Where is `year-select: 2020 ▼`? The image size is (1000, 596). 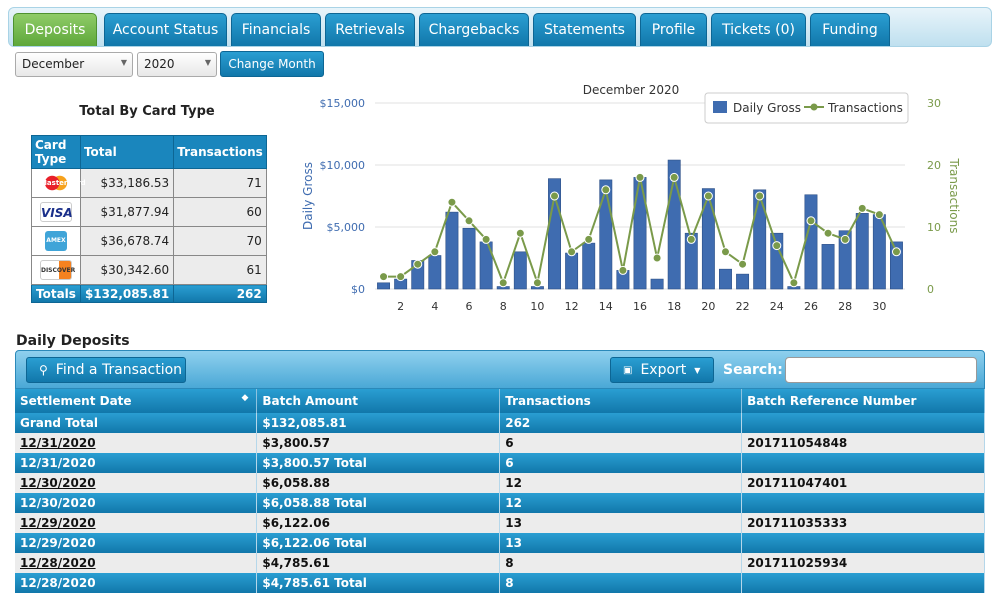 year-select: 2020 ▼ is located at coordinates (177, 64).